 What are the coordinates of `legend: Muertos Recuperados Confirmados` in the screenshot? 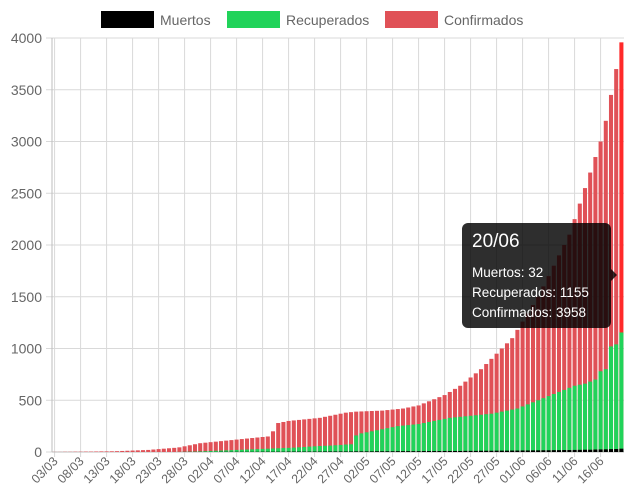 It's located at (312, 19).